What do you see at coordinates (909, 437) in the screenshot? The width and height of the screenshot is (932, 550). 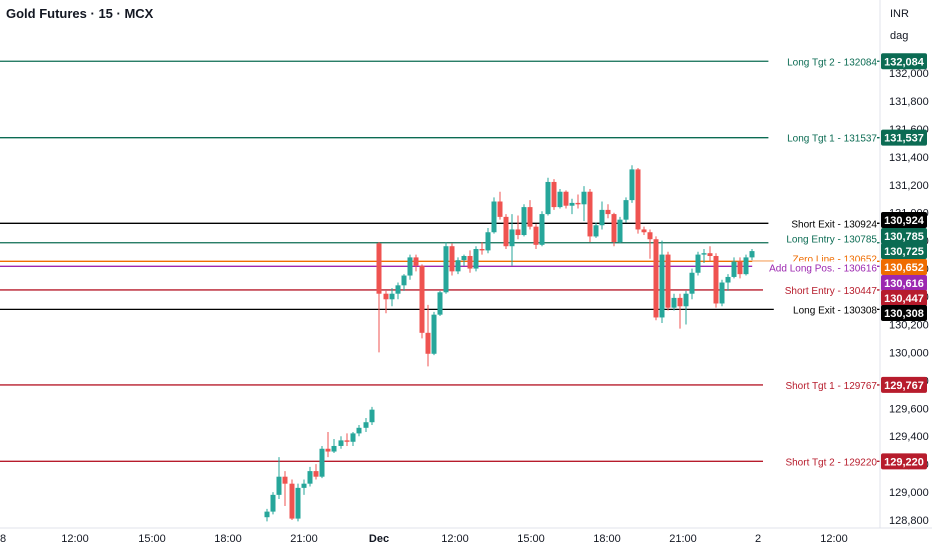 I see `price-tick-label: 129,400` at bounding box center [909, 437].